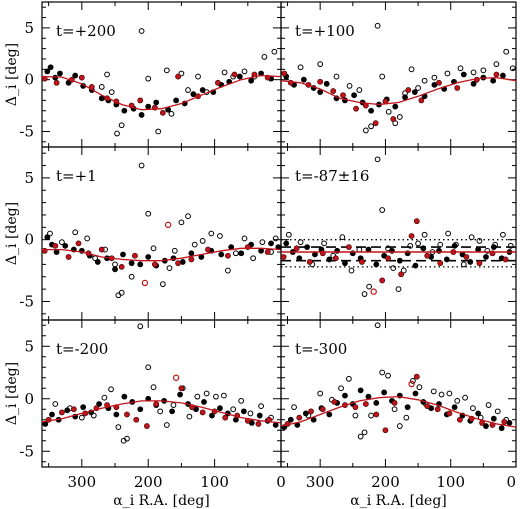 The height and width of the screenshot is (509, 520). Describe the element at coordinates (398, 74) in the screenshot. I see `panel-2: t=+100` at that location.